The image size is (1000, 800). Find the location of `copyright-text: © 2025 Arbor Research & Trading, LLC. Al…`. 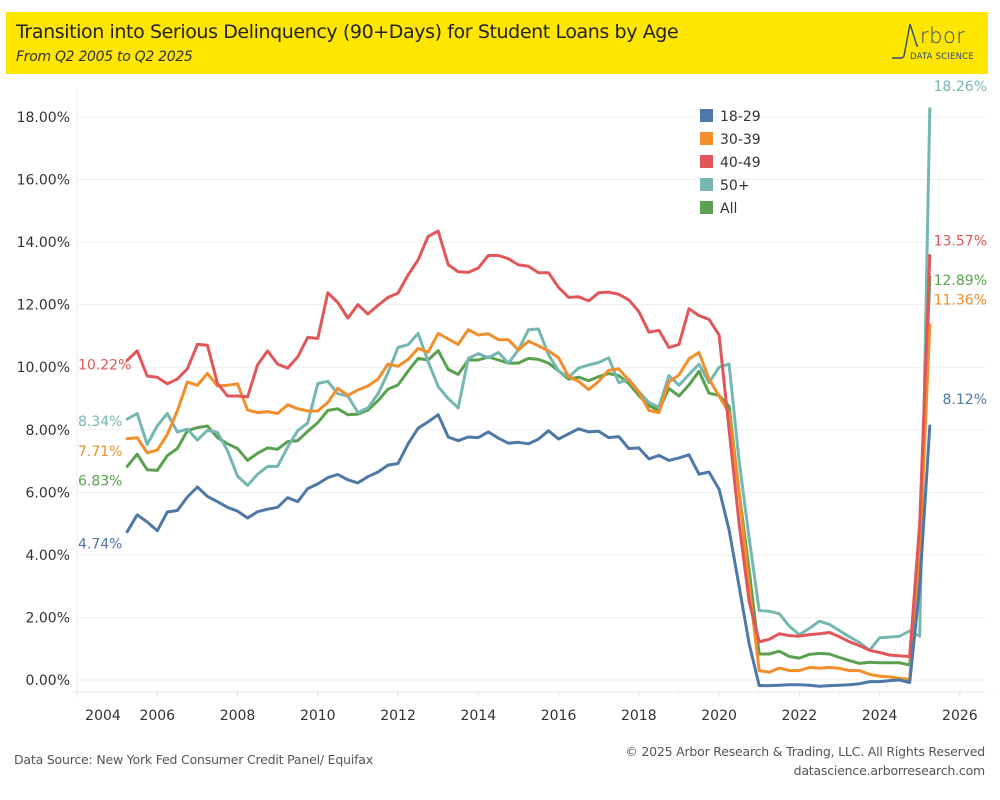

copyright-text: © 2025 Arbor Research & Trading, LLC. Al… is located at coordinates (805, 751).